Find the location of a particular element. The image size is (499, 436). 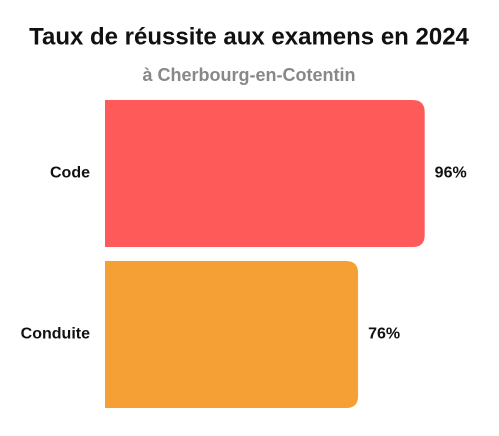

chart-title: Taux de réussite aux examens en 2024 is located at coordinates (249, 36).